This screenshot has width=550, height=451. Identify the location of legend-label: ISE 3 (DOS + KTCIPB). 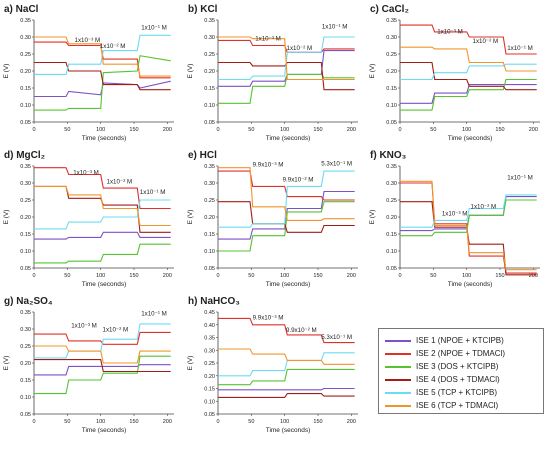
(457, 366).